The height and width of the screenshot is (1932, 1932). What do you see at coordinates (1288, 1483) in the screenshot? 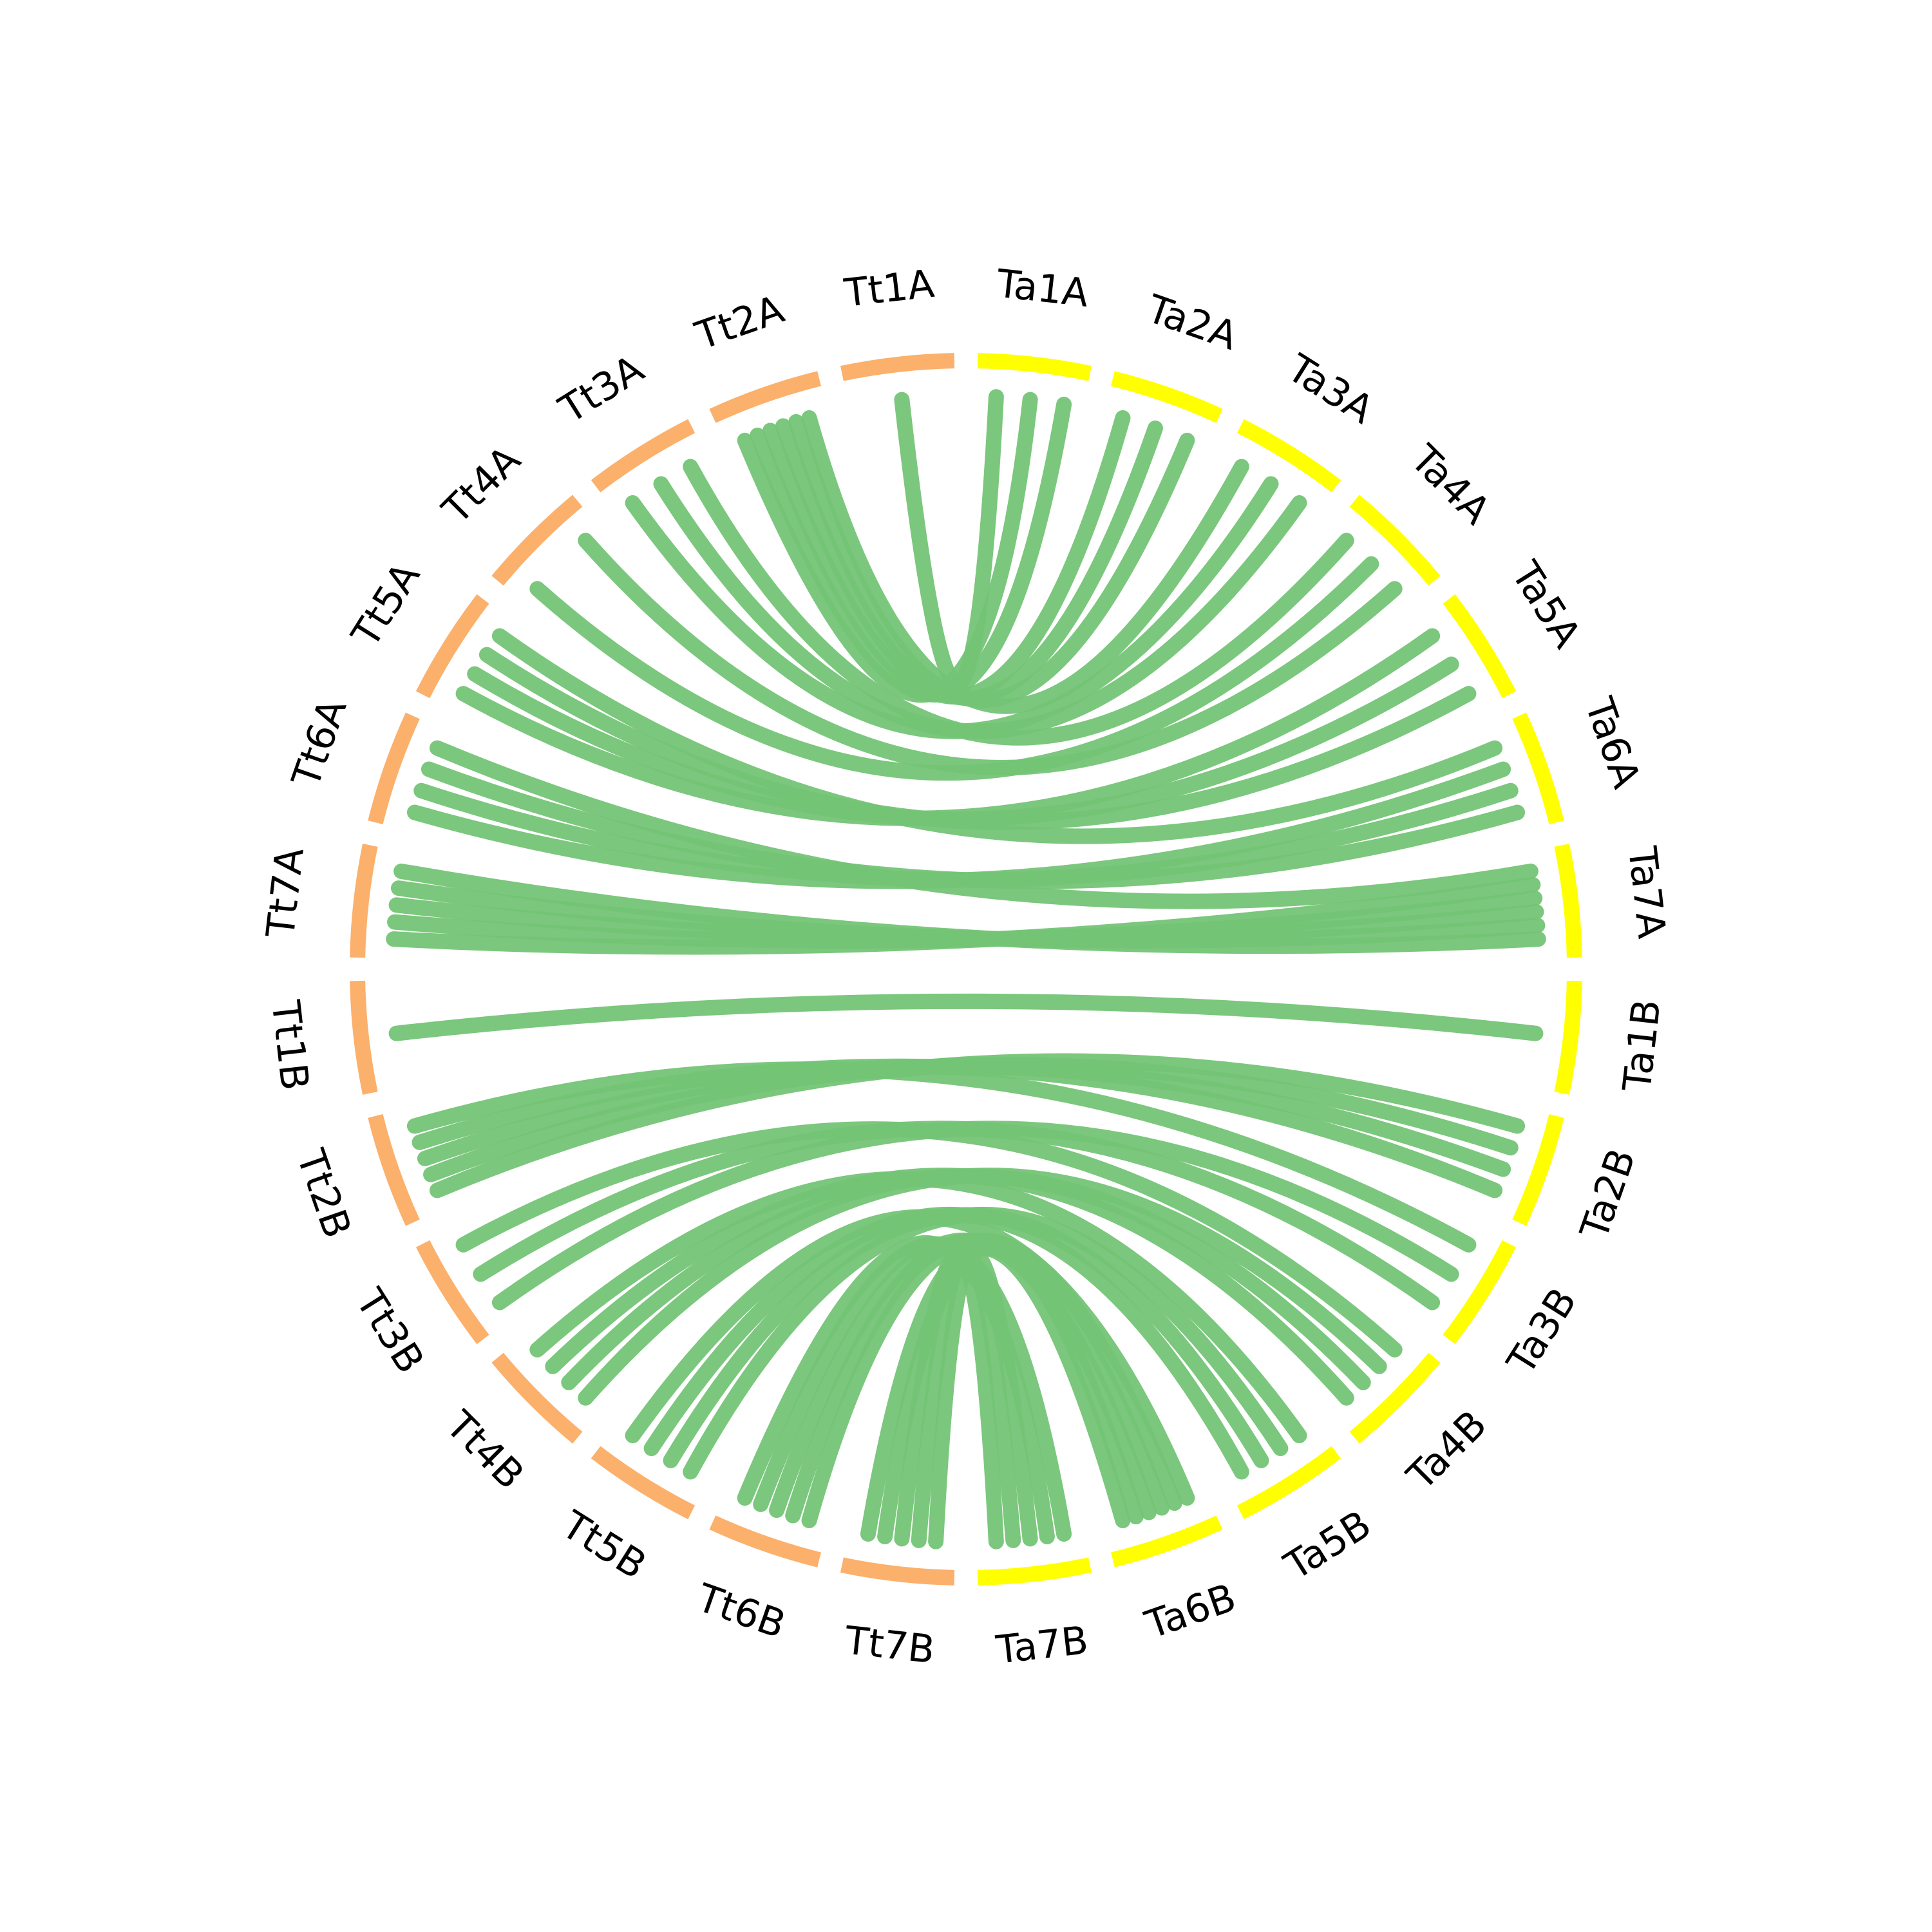
I see `chromosome-arc-ta5b` at bounding box center [1288, 1483].